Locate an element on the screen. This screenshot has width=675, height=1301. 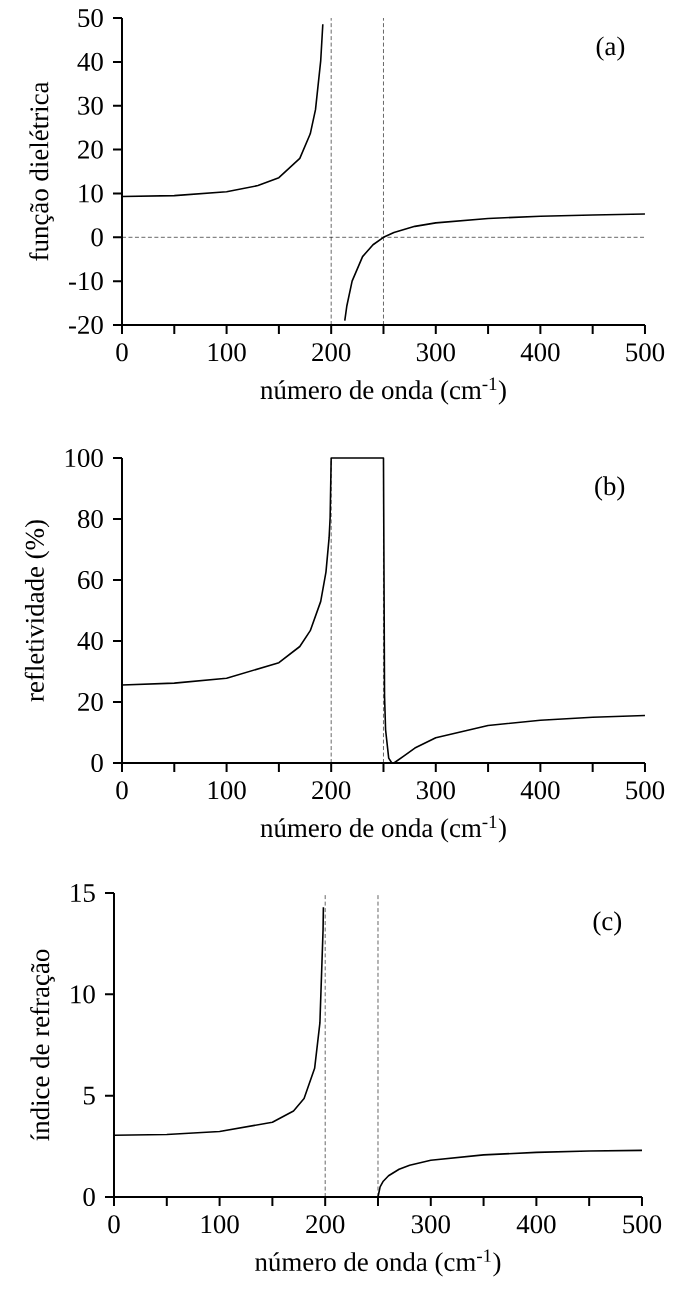
annotation: (a) is located at coordinates (610, 48).